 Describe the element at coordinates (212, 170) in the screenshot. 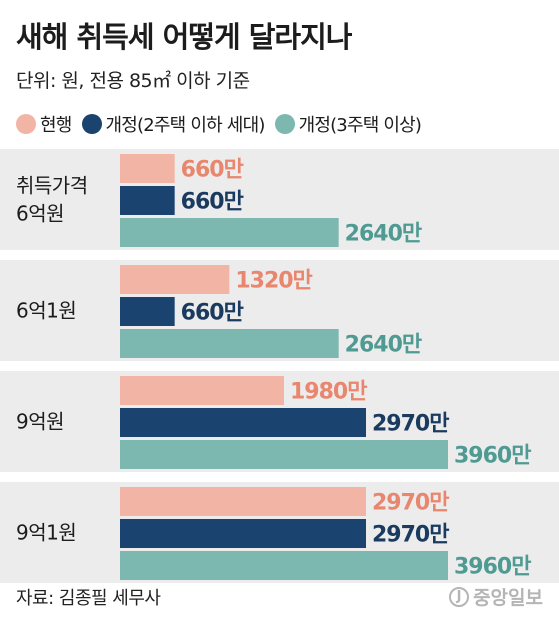

I see `data-label-current: 660만` at that location.